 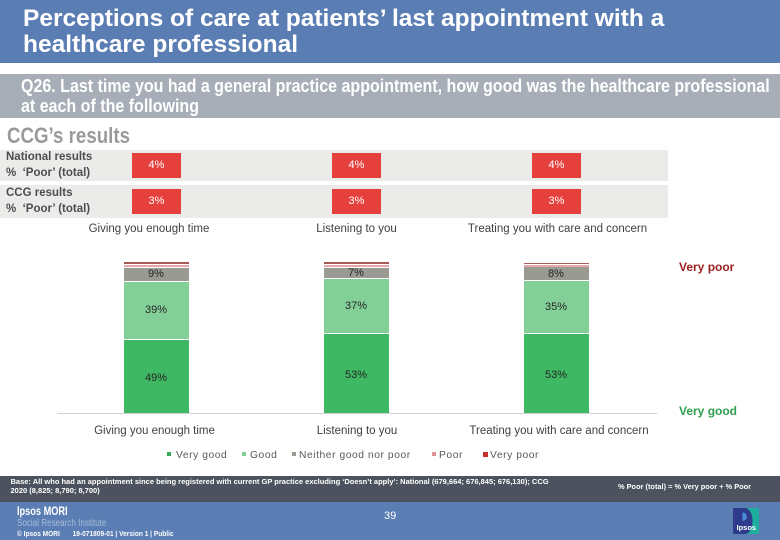 I want to click on svg-text: Ipsos, so click(x=747, y=527).